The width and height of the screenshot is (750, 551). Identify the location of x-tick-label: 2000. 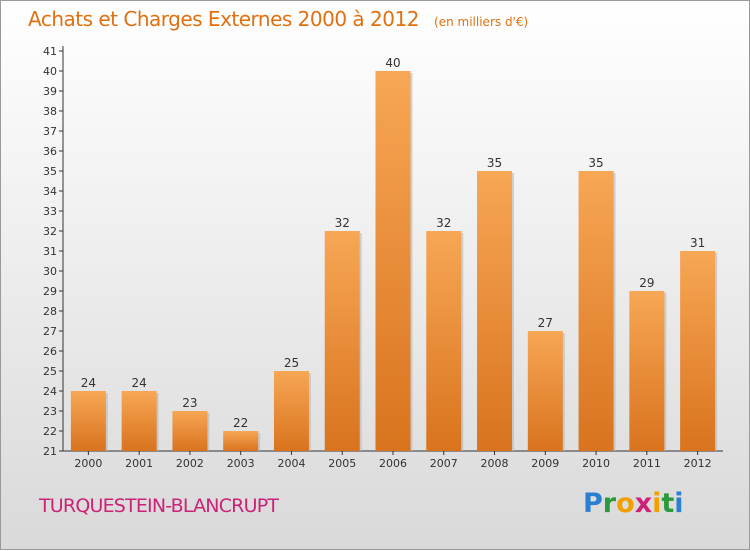
(88, 463).